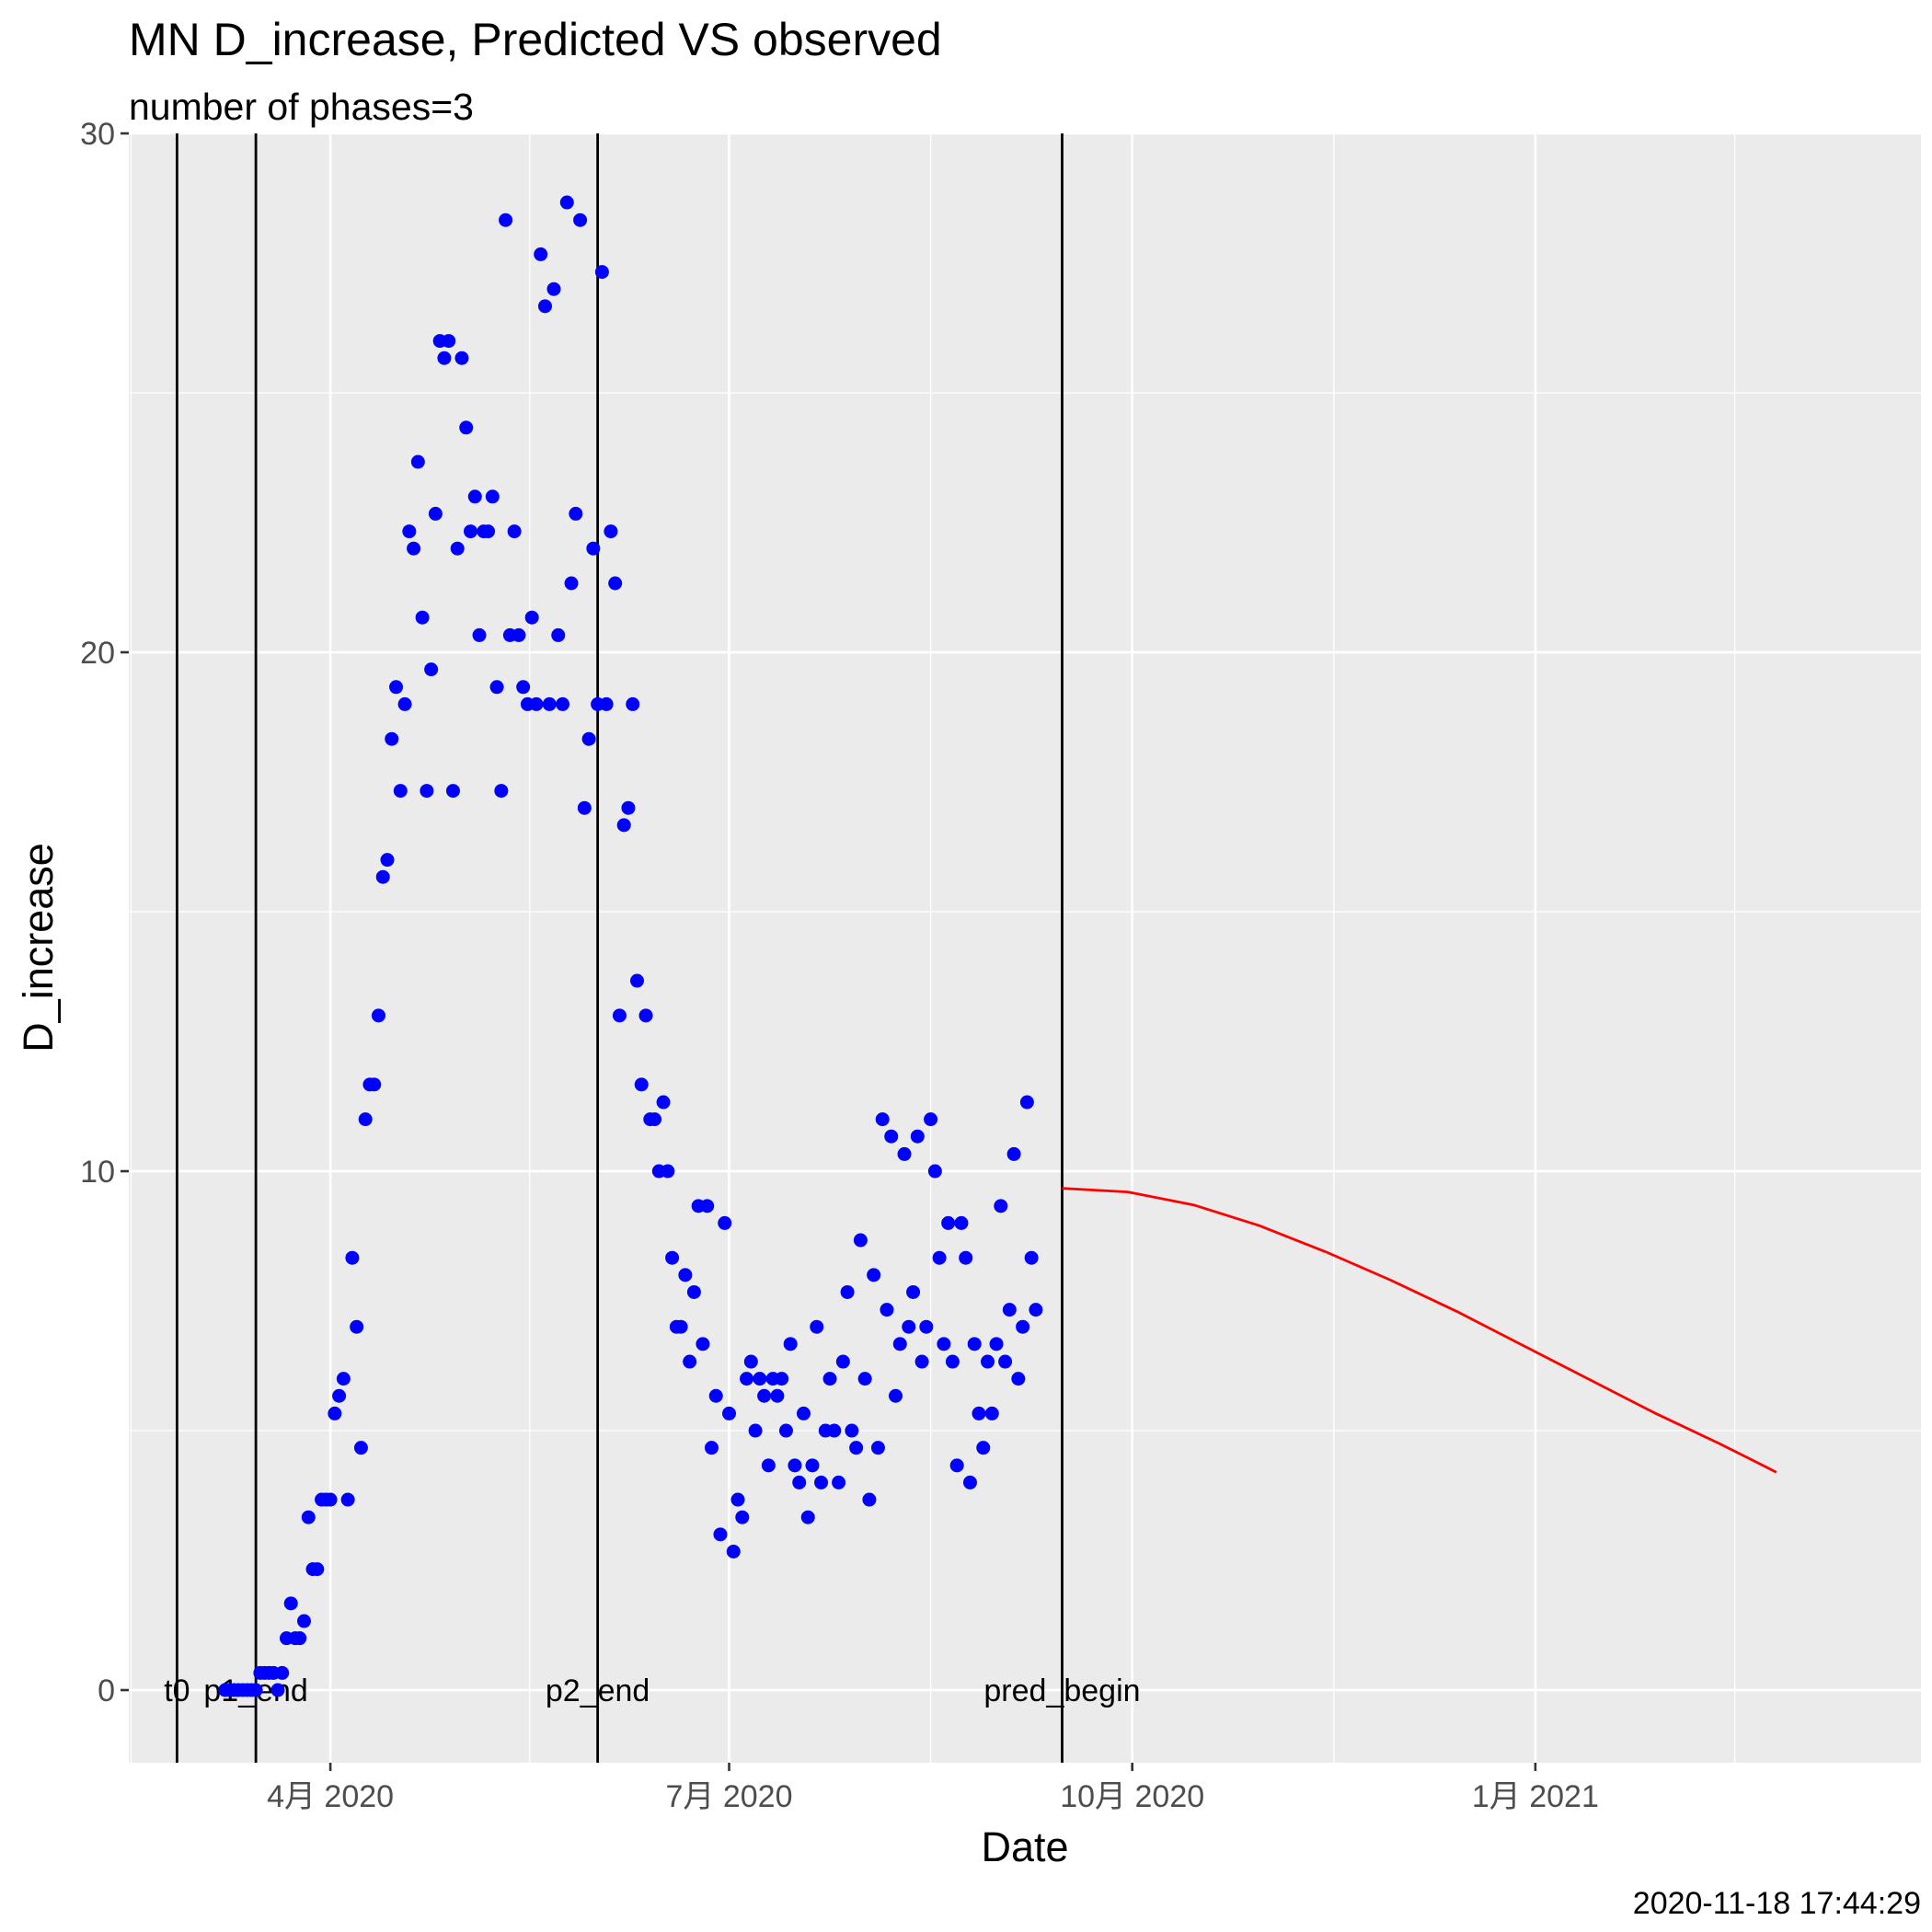  Describe the element at coordinates (330, 1796) in the screenshot. I see `x-tick-label: 4月 2020` at that location.